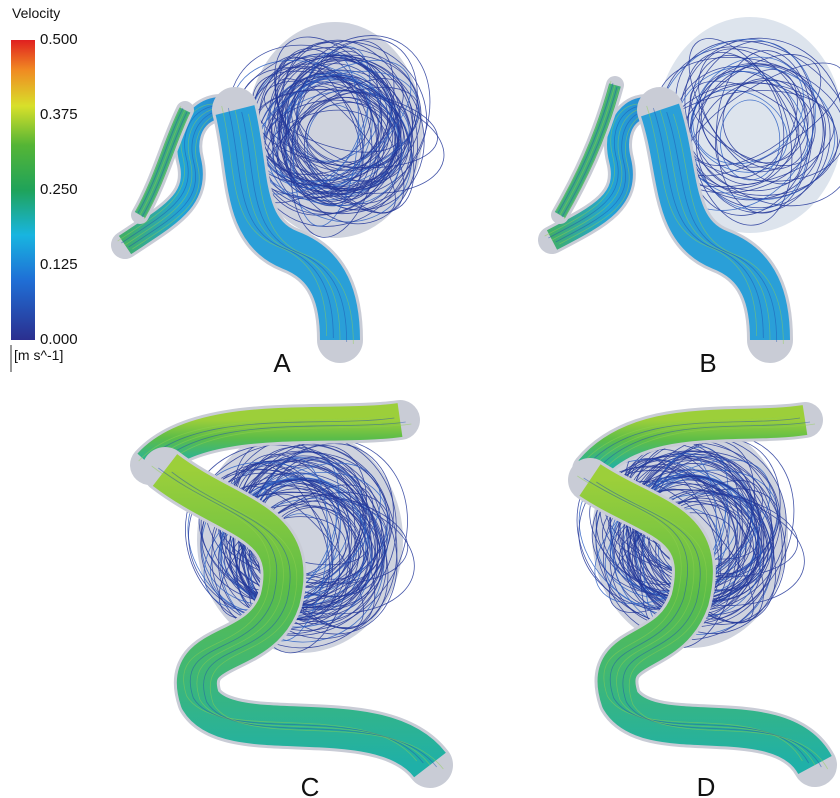 The width and height of the screenshot is (840, 798). I want to click on colorbar-title: Velocity, so click(36, 13).